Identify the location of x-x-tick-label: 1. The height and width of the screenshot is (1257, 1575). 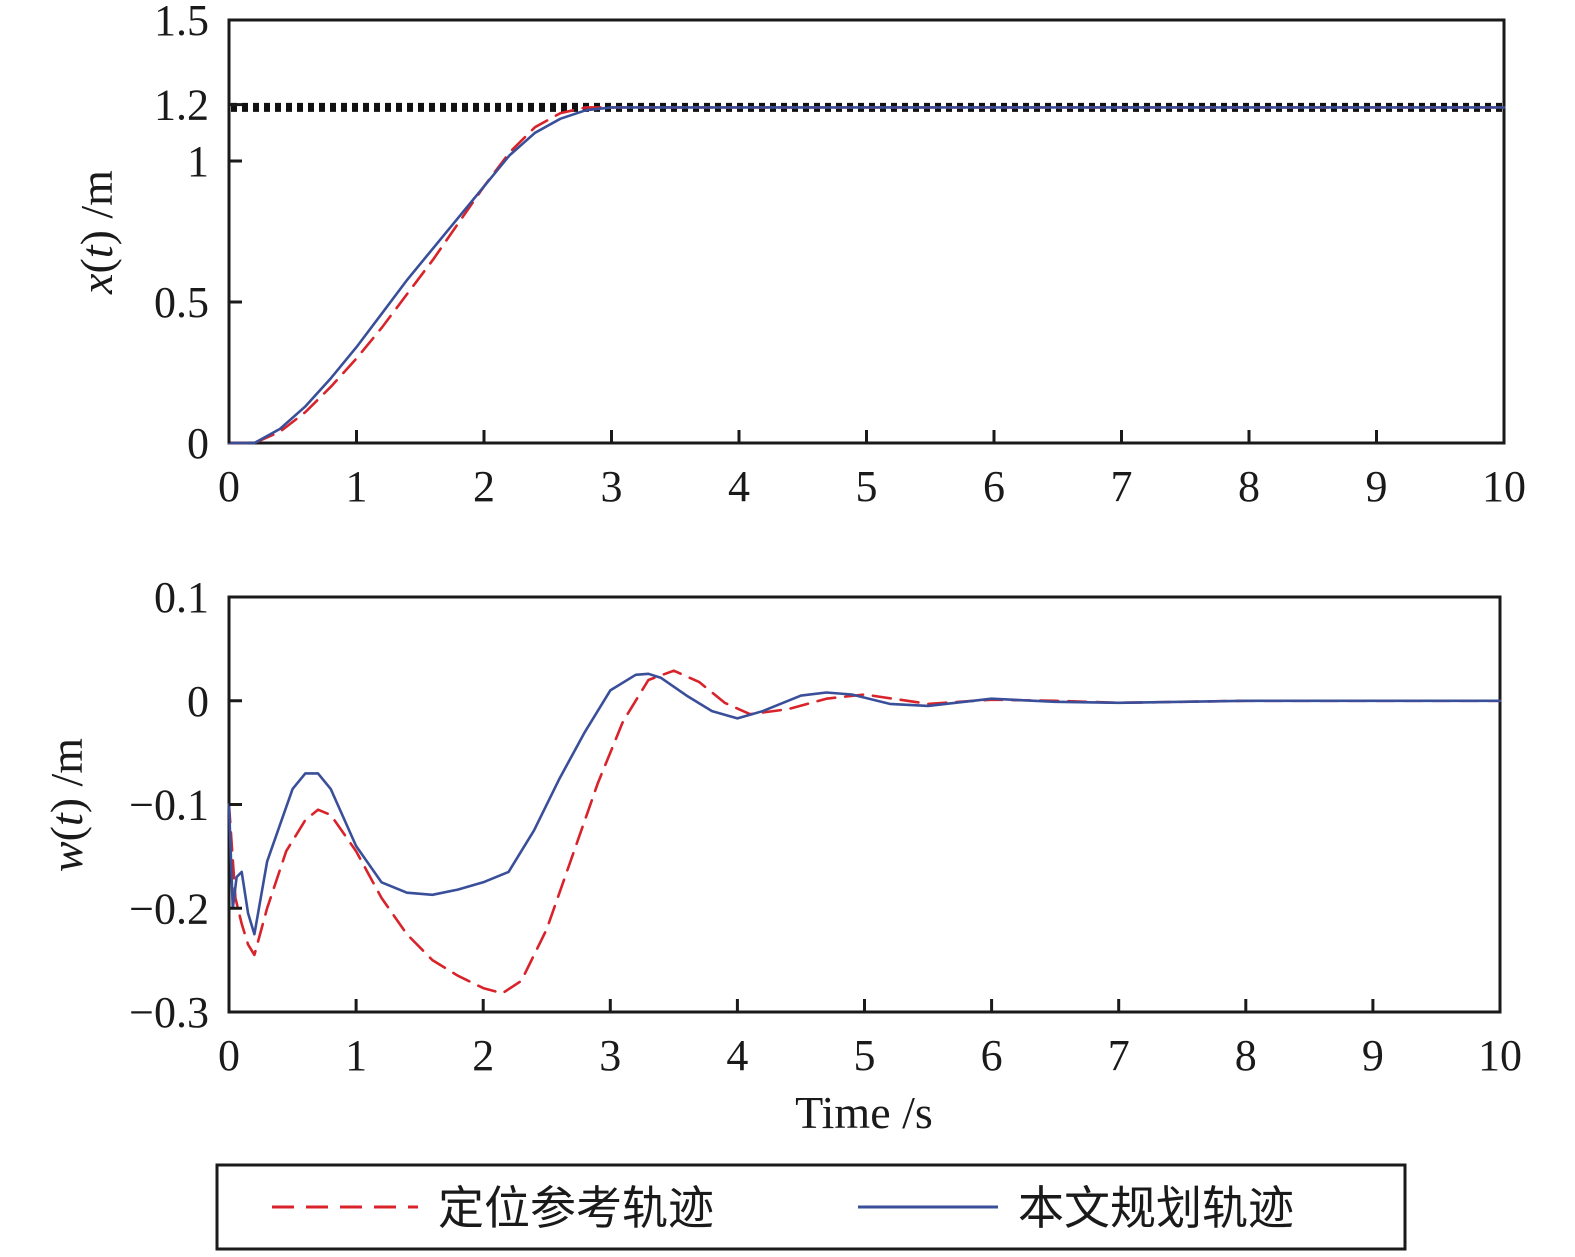
(357, 486).